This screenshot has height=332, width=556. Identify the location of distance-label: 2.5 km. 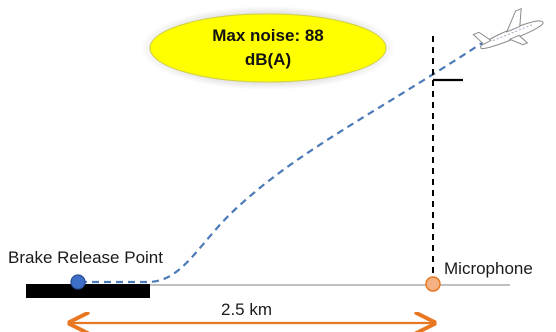
(247, 309).